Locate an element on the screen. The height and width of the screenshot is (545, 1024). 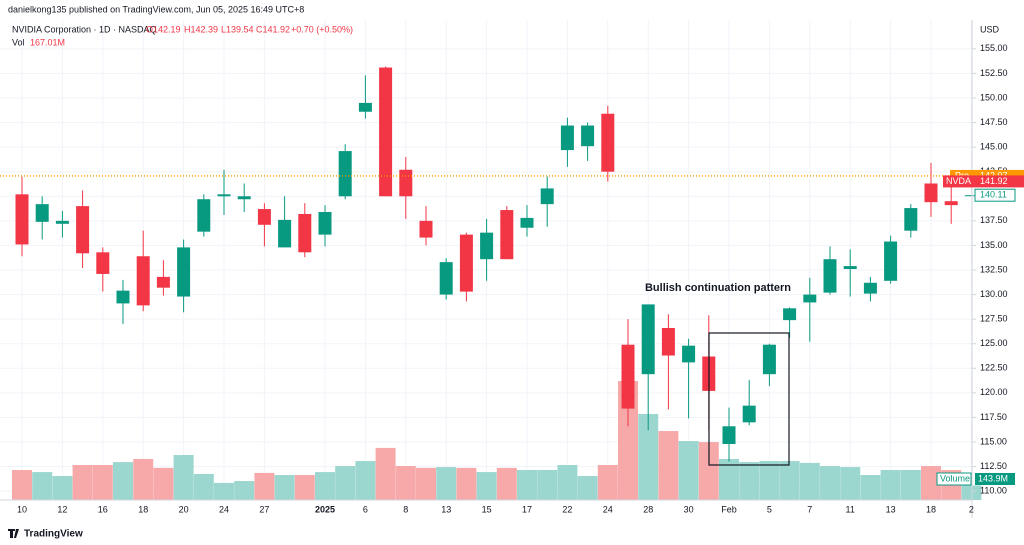
last-tag is located at coordinates (983, 181).